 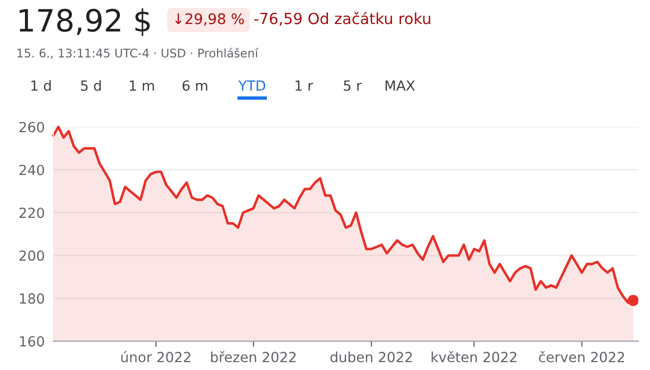 What do you see at coordinates (581, 356) in the screenshot?
I see `x-tick-label: červen 2022` at bounding box center [581, 356].